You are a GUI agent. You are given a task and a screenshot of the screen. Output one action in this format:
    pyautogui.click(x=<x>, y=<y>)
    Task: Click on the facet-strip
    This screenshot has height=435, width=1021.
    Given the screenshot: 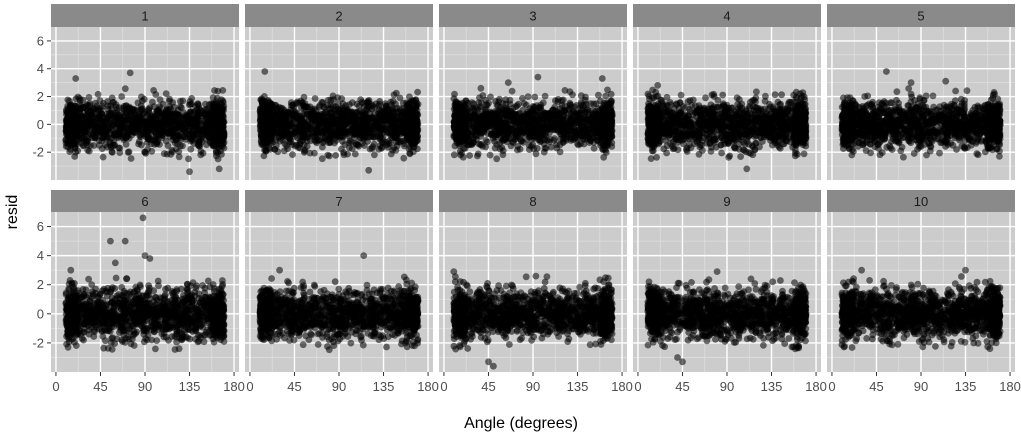 What is the action you would take?
    pyautogui.click(x=145, y=15)
    